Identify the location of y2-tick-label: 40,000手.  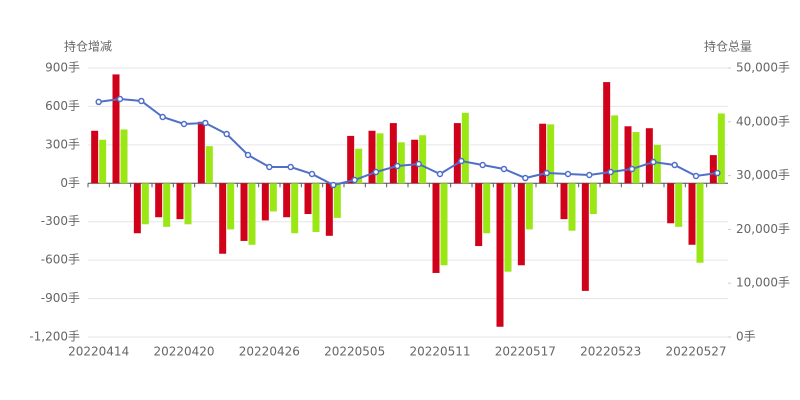
(763, 121).